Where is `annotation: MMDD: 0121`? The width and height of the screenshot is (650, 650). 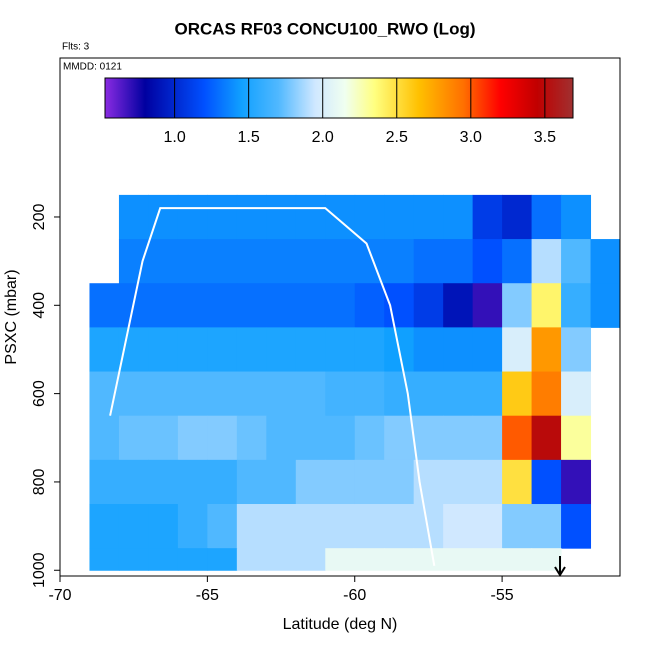
annotation: MMDD: 0121 is located at coordinates (92, 67).